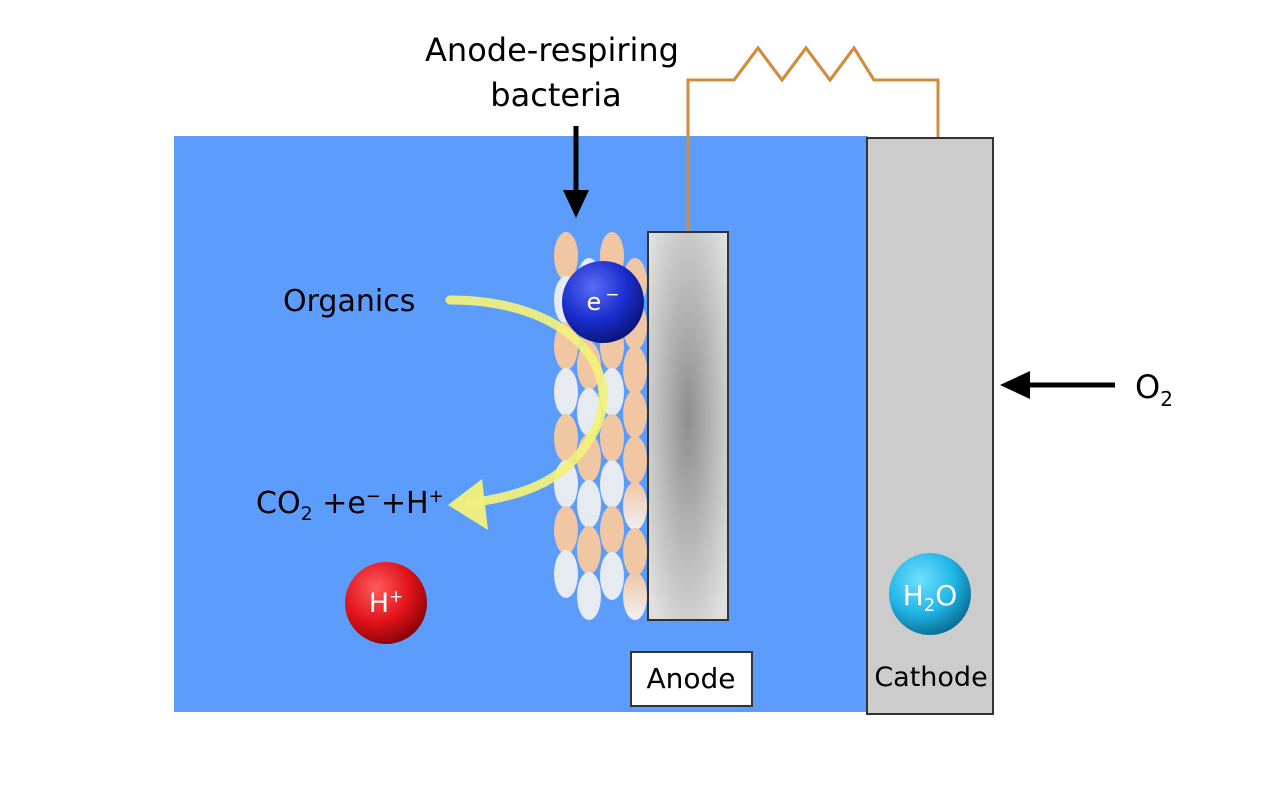 This screenshot has height=800, width=1280. I want to click on organics-arrow-curve, so click(526, 401).